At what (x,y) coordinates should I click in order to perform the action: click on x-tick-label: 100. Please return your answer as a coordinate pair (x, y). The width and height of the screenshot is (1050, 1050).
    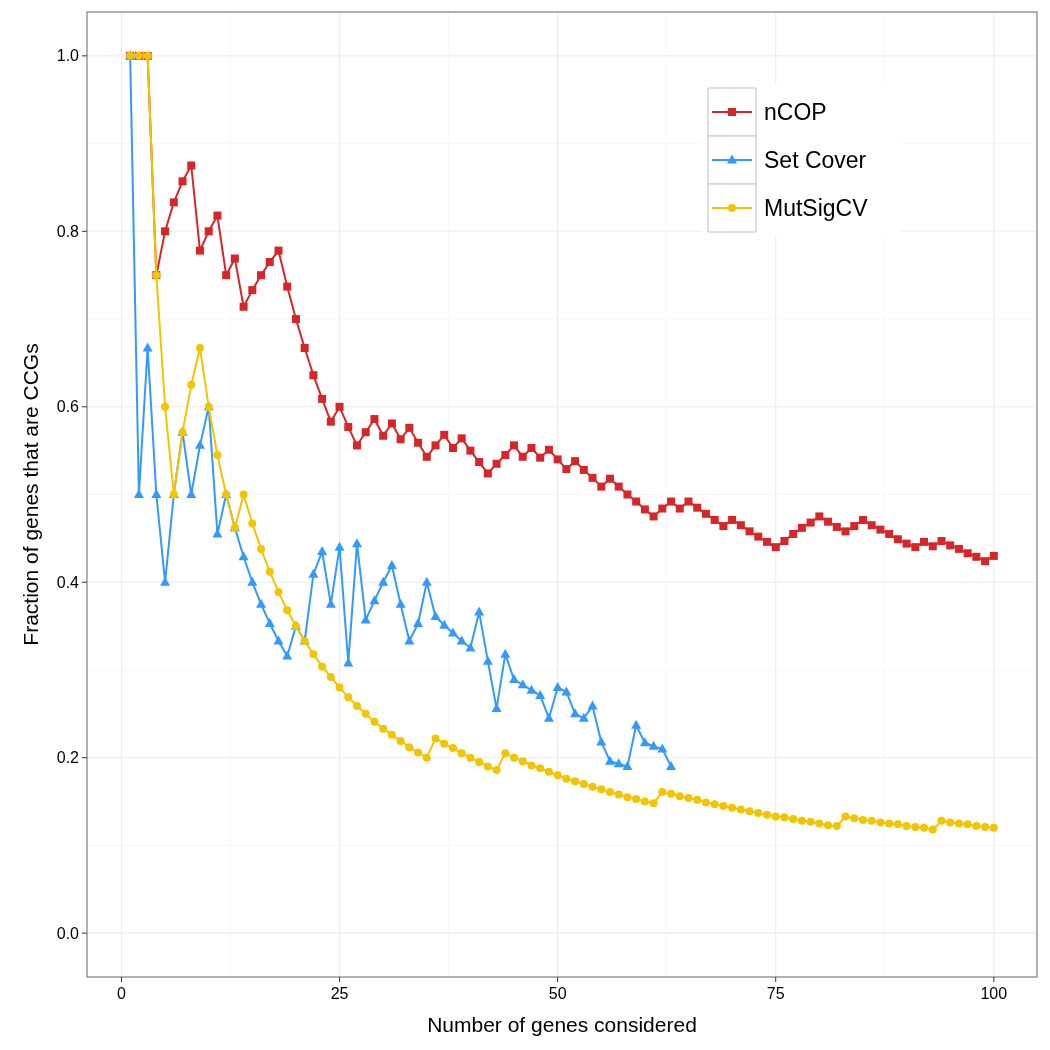
    Looking at the image, I should click on (994, 993).